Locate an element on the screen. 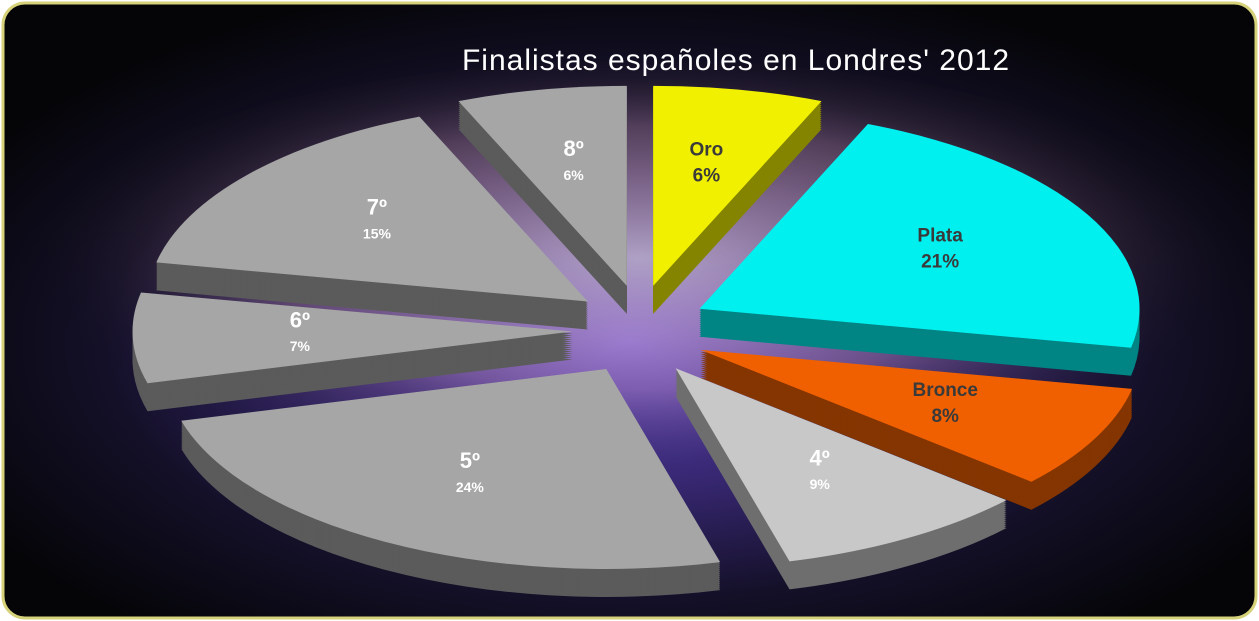  slice-label: Bronce is located at coordinates (944, 390).